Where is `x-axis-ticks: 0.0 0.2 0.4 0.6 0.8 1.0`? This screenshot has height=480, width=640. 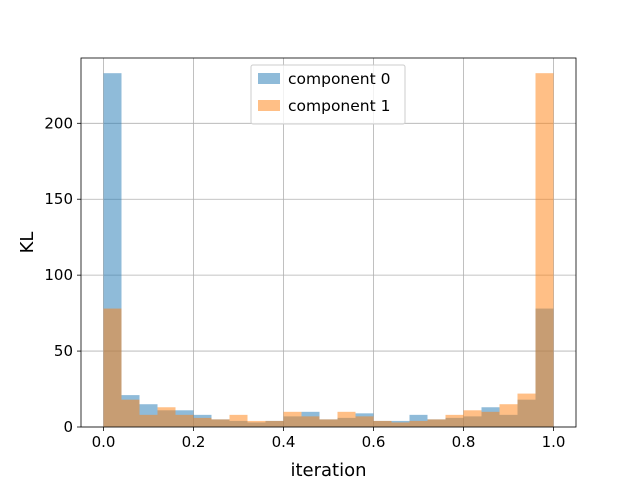 x-axis-ticks: 0.0 0.2 0.4 0.6 0.8 1.0 is located at coordinates (329, 439).